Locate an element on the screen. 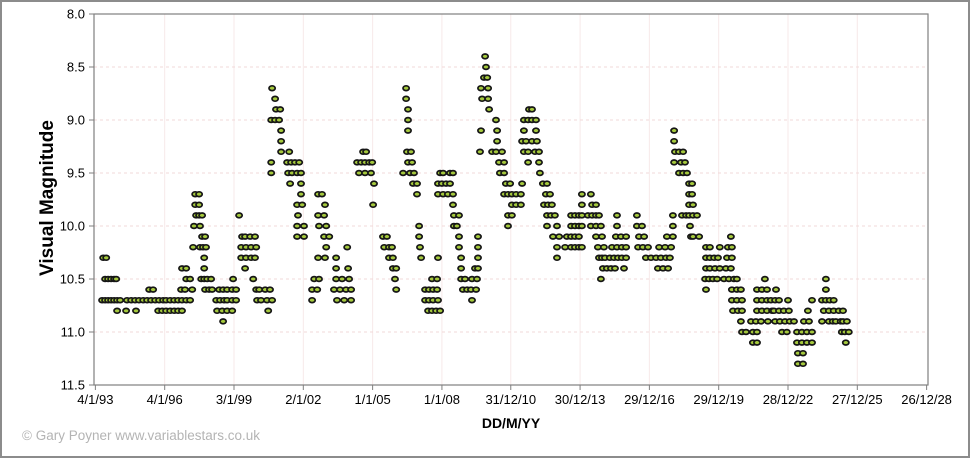 The image size is (970, 458). y-tick-label: 11.5 is located at coordinates (73, 385).